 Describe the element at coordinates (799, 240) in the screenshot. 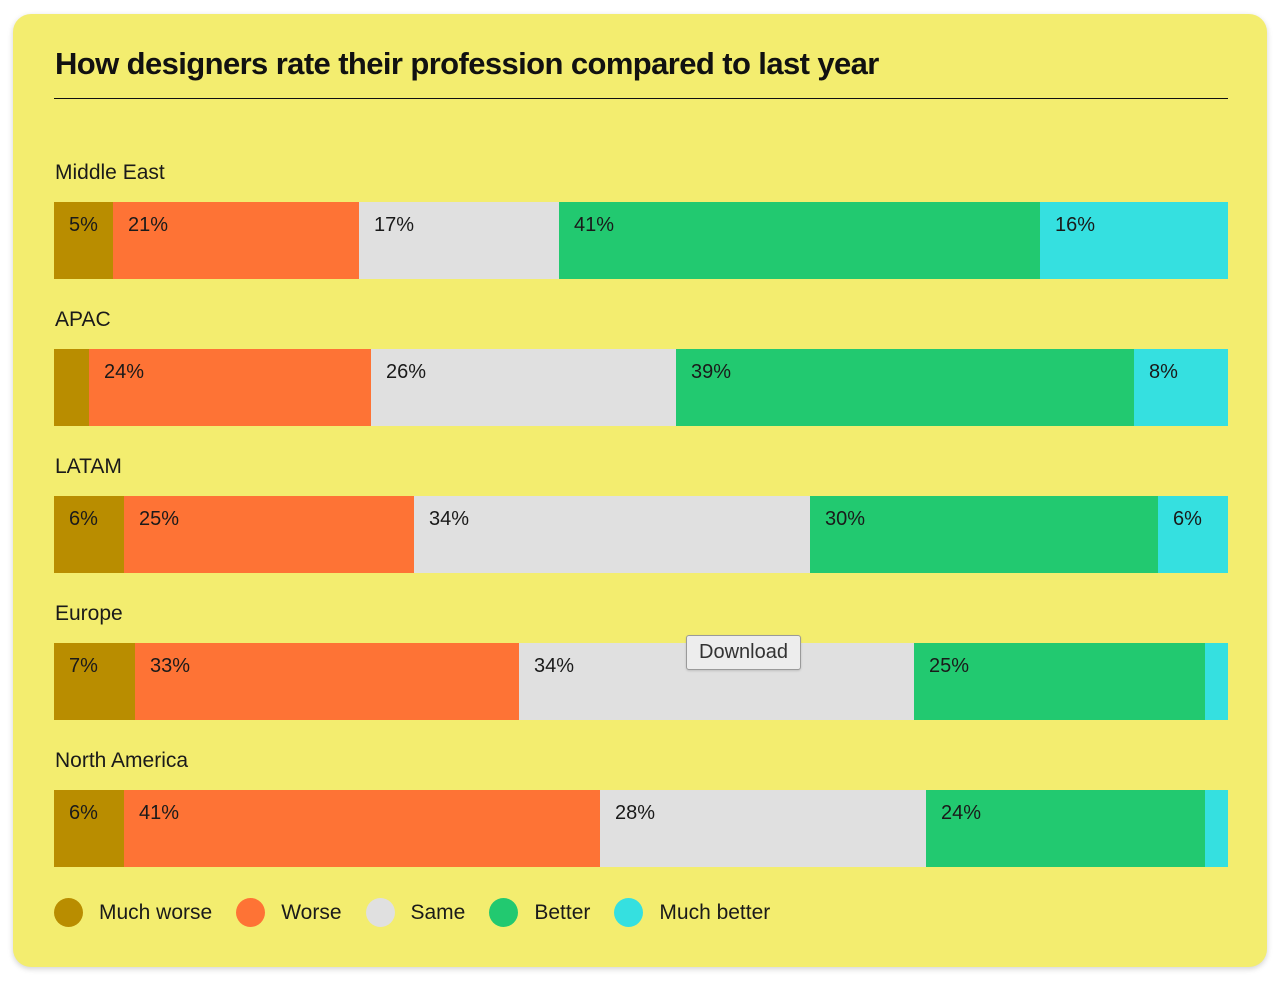

I see `bar-segment-better: 41%` at that location.